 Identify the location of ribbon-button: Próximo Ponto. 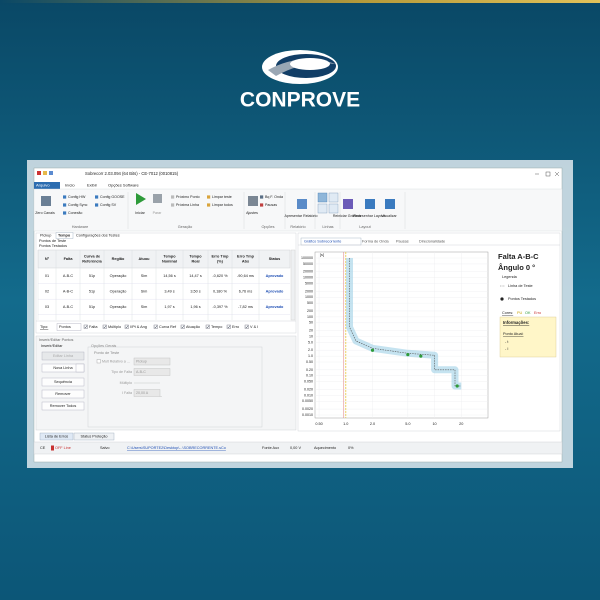
(188, 197).